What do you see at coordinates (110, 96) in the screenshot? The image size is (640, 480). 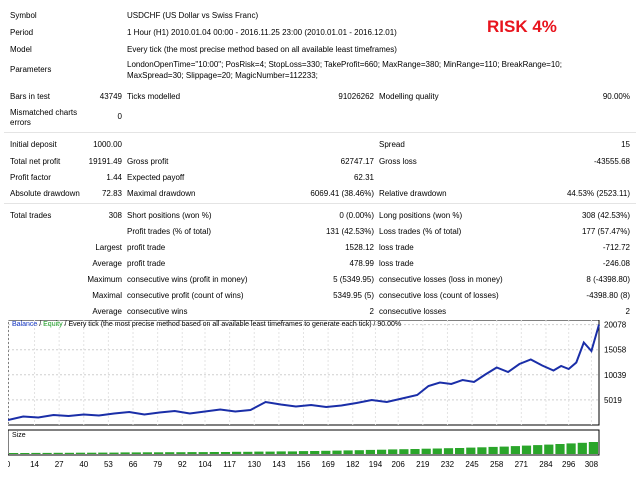 I see `bars-value: 43749` at bounding box center [110, 96].